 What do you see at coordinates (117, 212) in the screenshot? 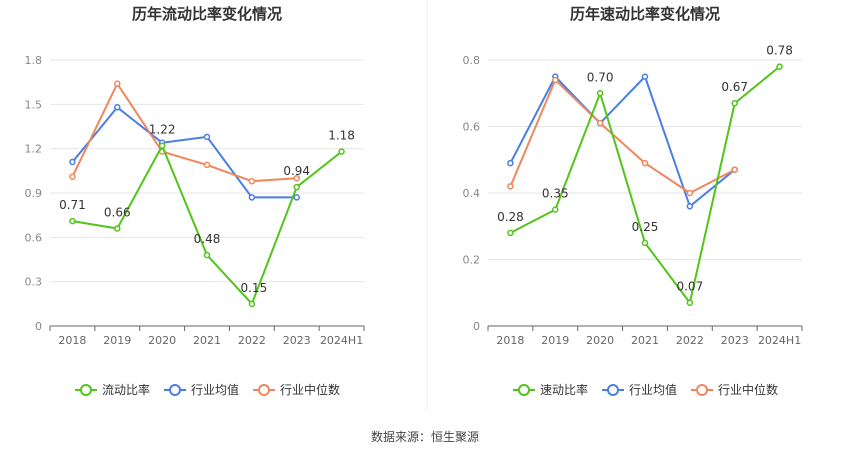
I see `data-label: 0.66` at bounding box center [117, 212].